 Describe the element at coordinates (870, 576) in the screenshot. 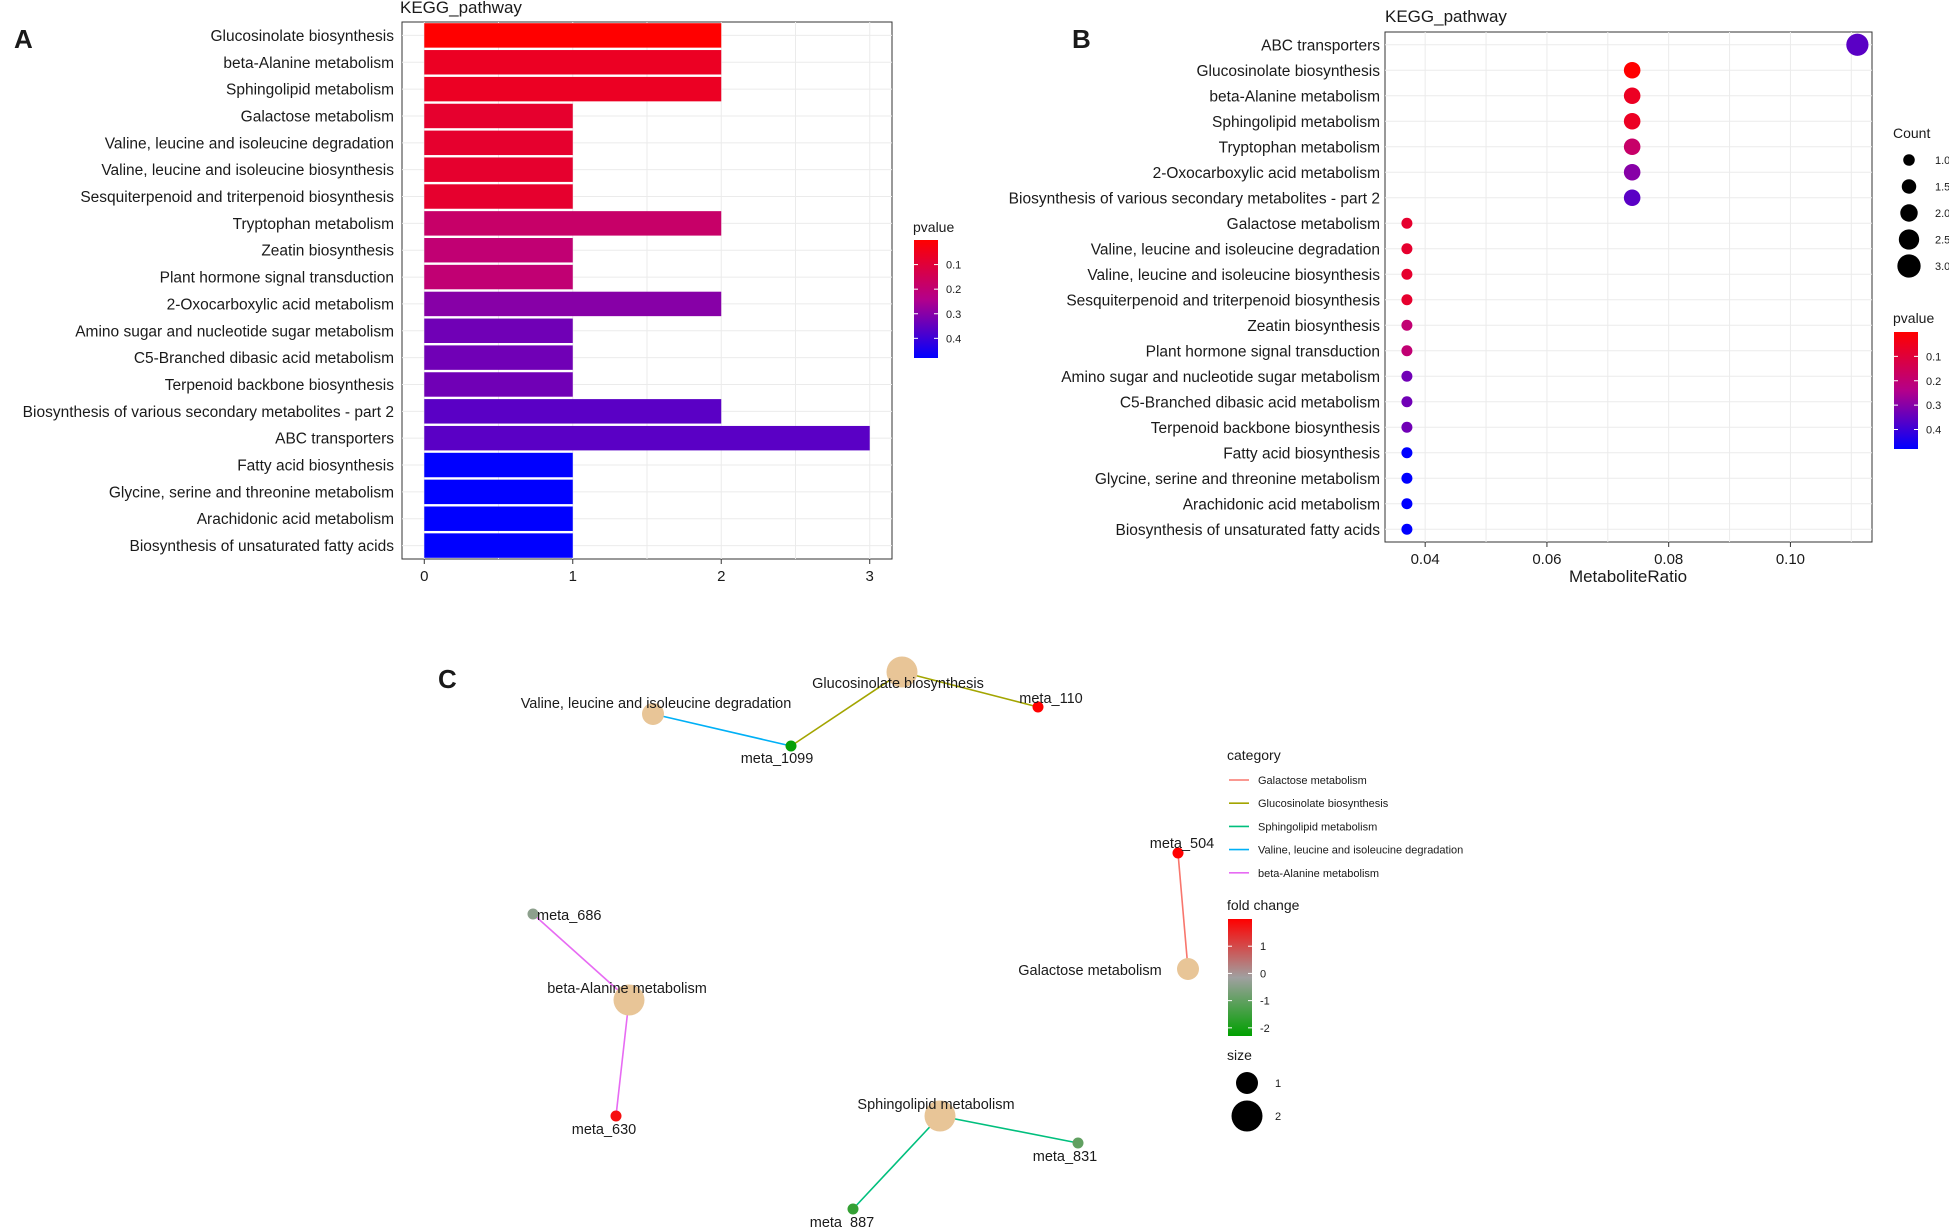

I see `panel-a-x-tick-label: 3` at that location.